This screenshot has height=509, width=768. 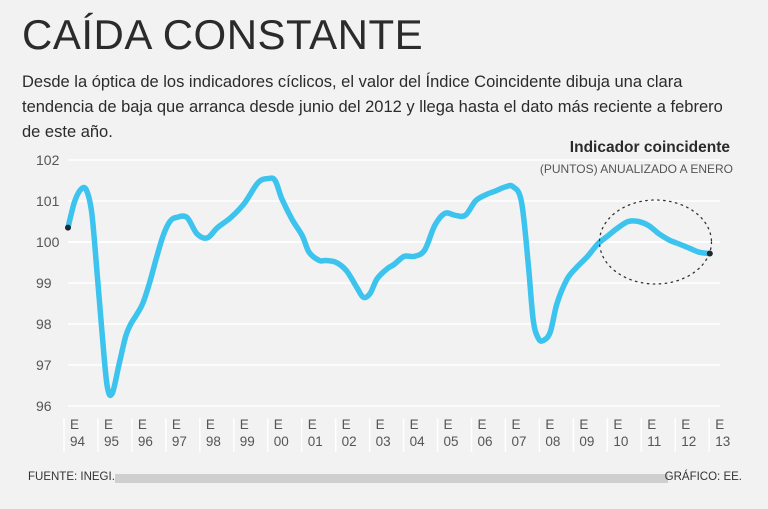 What do you see at coordinates (213, 441) in the screenshot?
I see `x-tick-year: 98` at bounding box center [213, 441].